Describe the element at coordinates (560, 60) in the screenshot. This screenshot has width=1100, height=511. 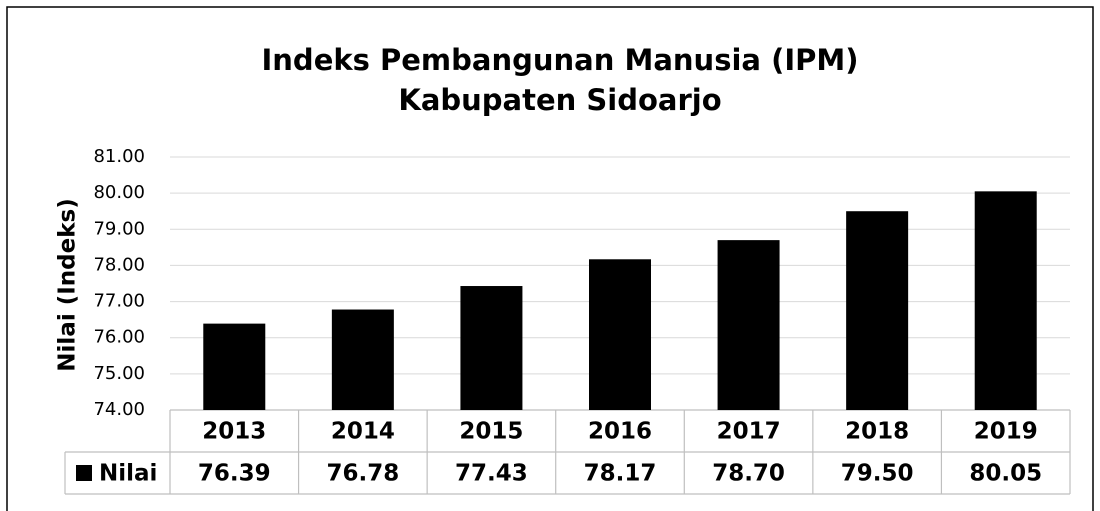
I see `chart-title: Indeks Pembangunan Manusia (IPM)` at that location.